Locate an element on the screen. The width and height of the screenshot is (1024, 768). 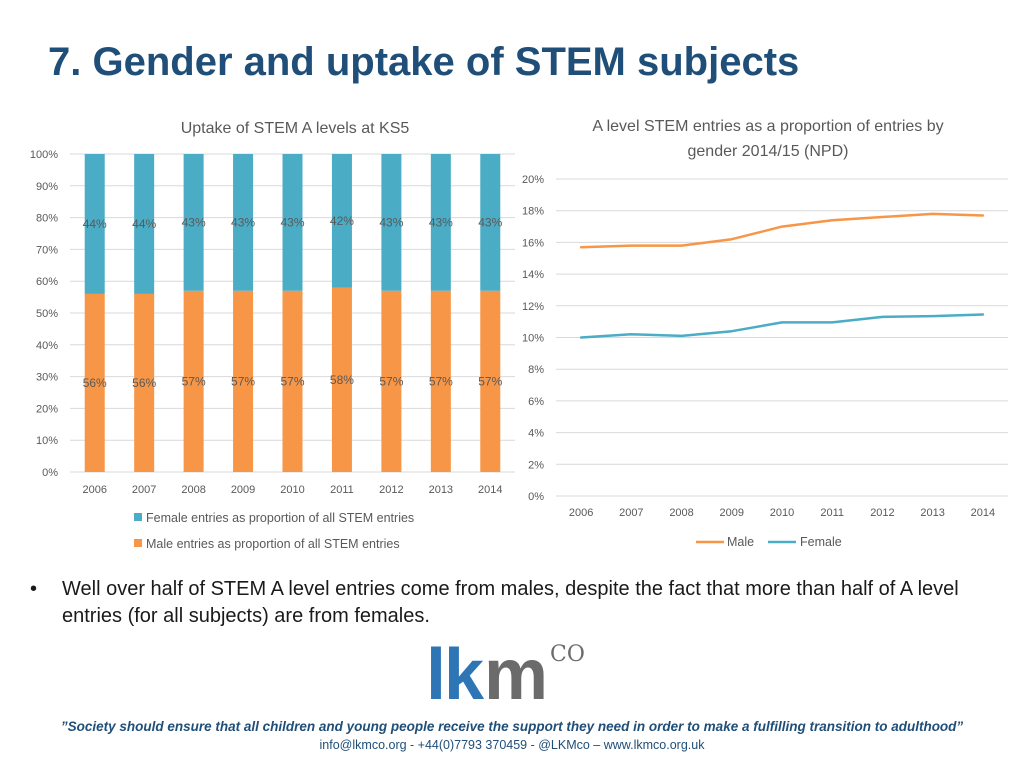
female-series-line is located at coordinates (782, 326).